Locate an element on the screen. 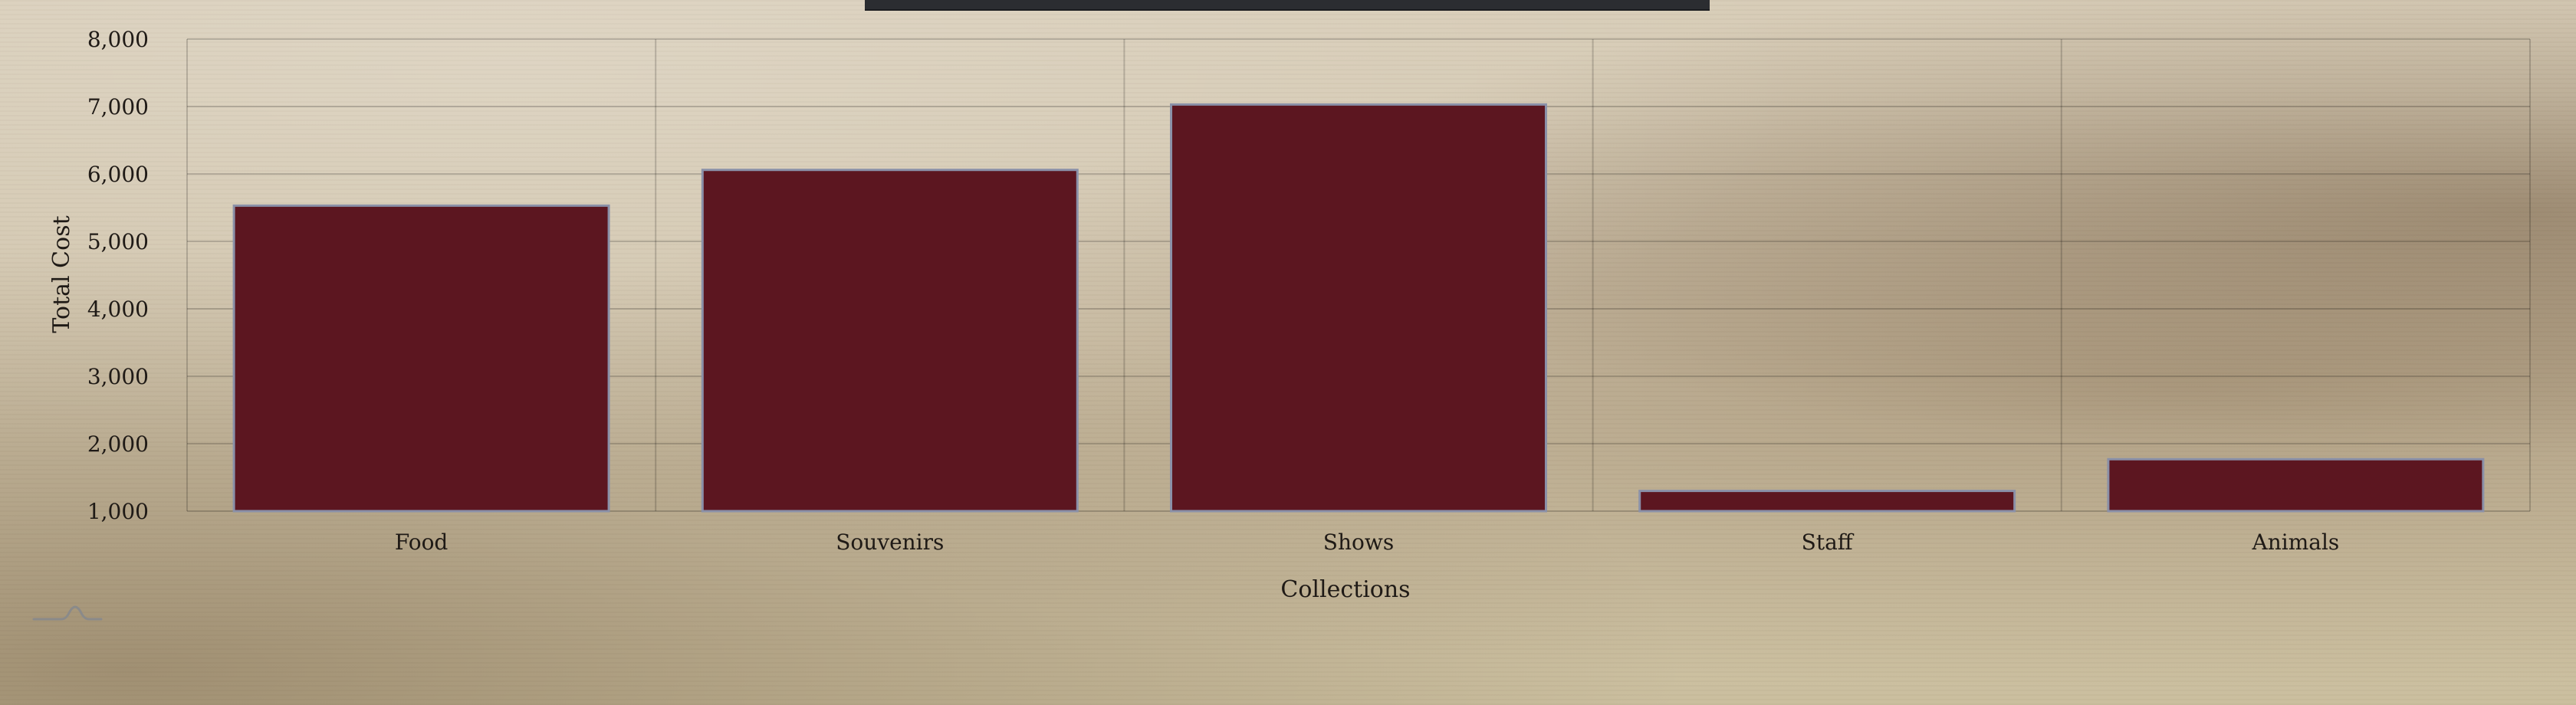 The height and width of the screenshot is (705, 2576). x-tick-label: Staff is located at coordinates (1829, 543).